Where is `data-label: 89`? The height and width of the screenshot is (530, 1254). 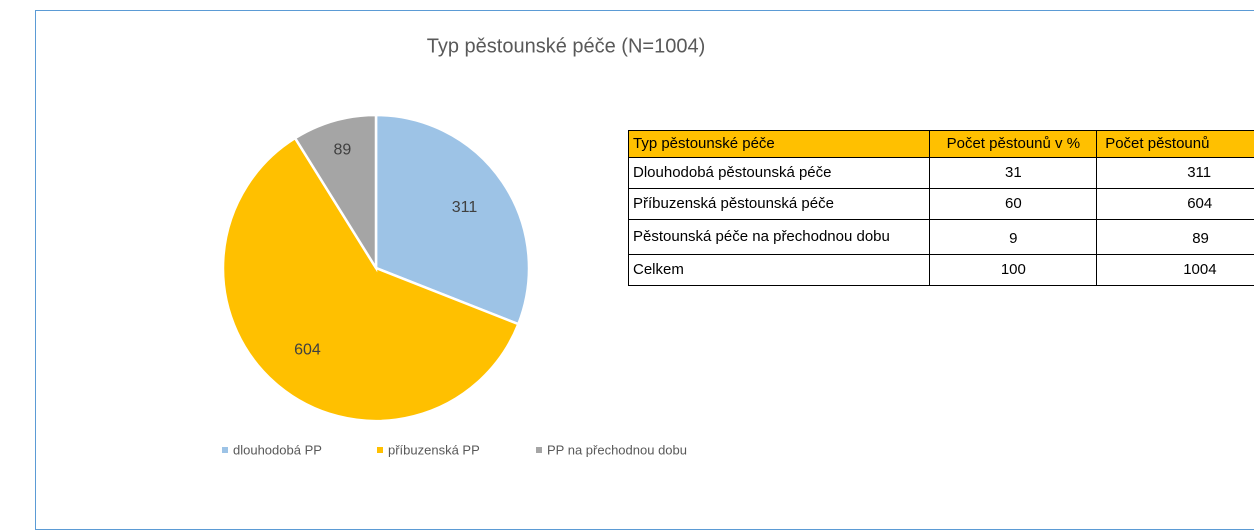 data-label: 89 is located at coordinates (342, 150).